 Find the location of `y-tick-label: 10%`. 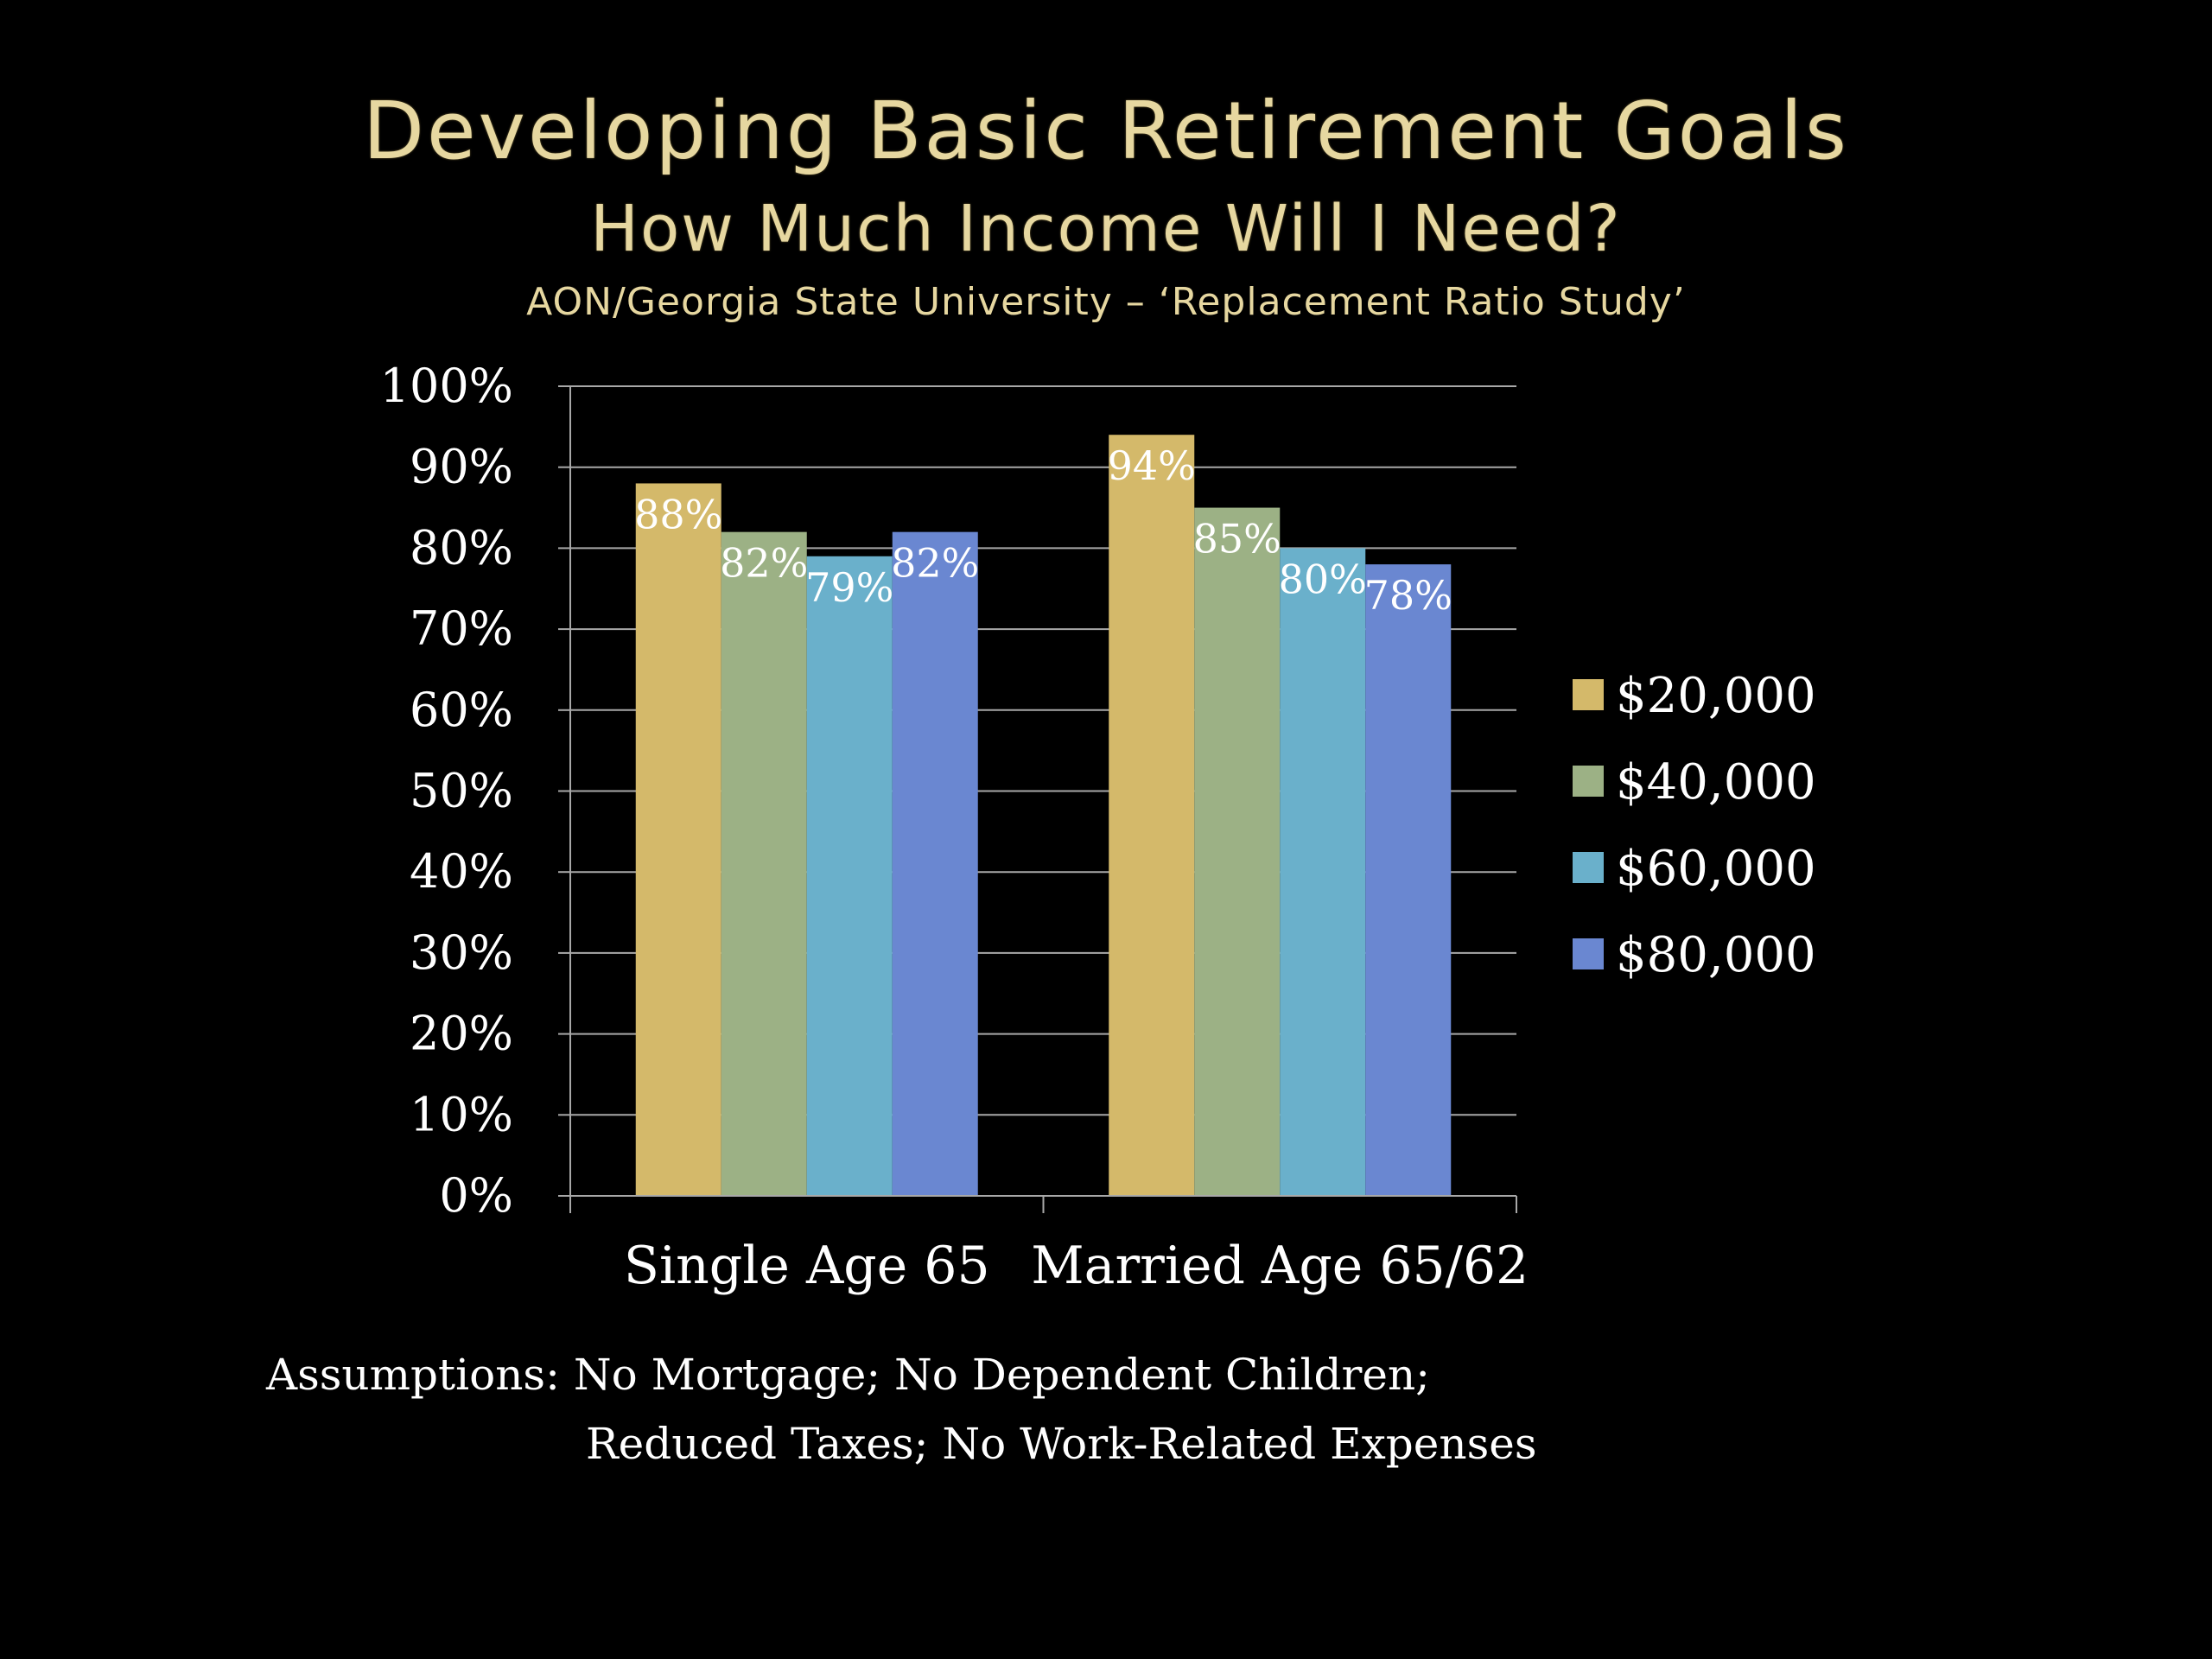

y-tick-label: 10% is located at coordinates (461, 1114).